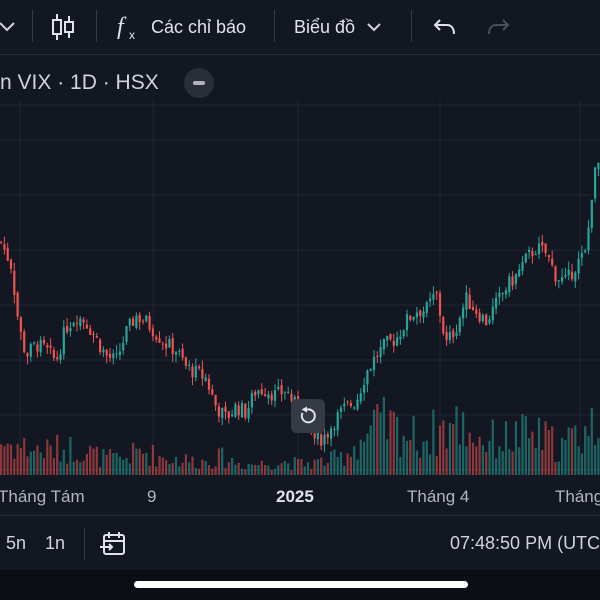  What do you see at coordinates (445, 27) in the screenshot?
I see `undo-button` at bounding box center [445, 27].